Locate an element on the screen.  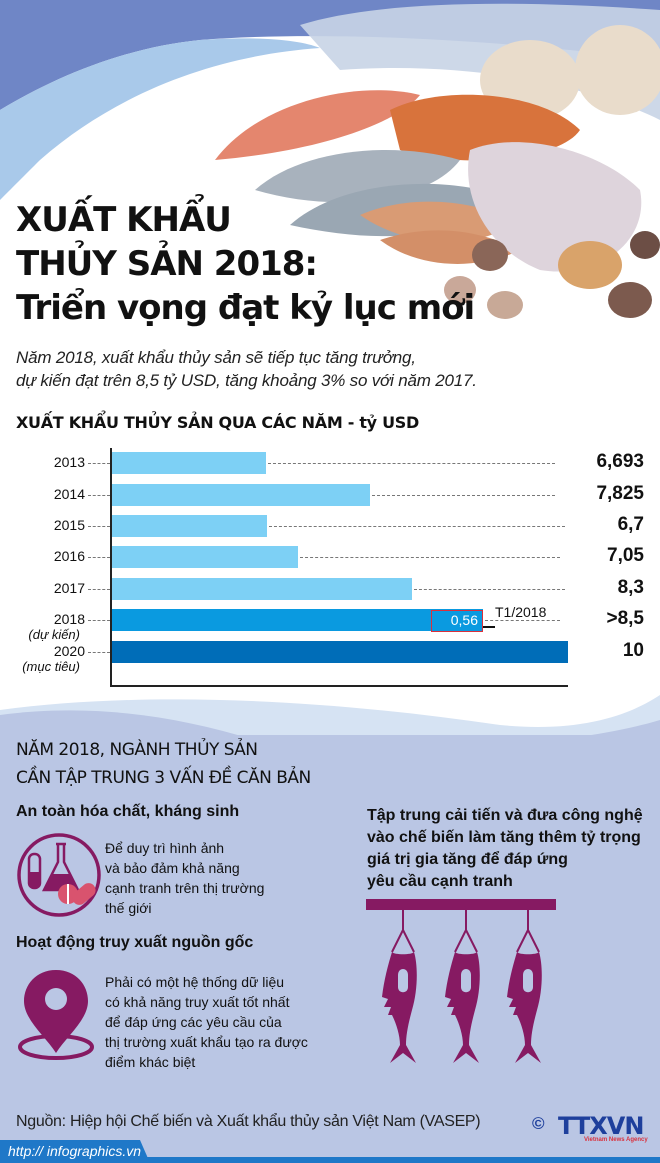
january-value-callout: 0,56 is located at coordinates (457, 621).